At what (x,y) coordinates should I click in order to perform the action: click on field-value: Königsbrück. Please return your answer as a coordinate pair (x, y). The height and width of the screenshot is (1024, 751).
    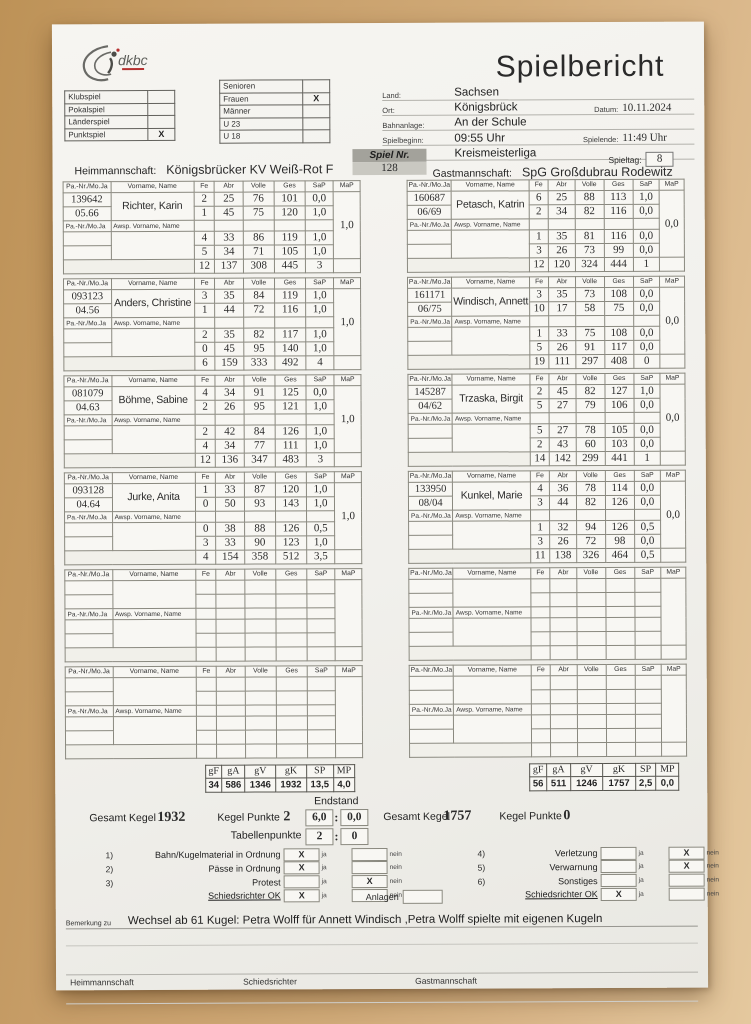
    Looking at the image, I should click on (486, 107).